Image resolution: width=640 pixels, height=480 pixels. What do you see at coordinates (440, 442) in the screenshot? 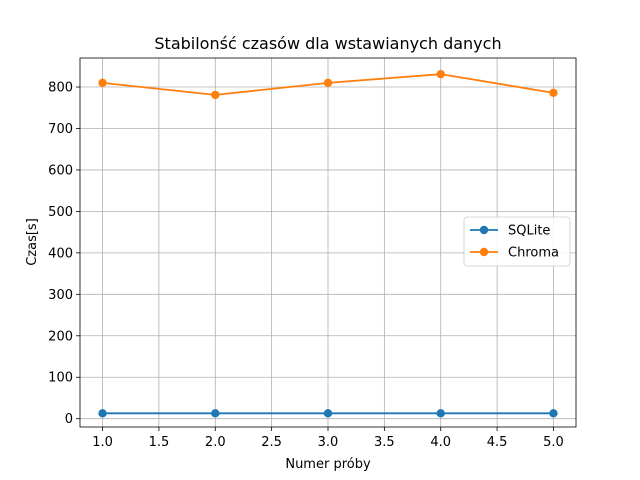
I see `x-tick-label: 4.0` at bounding box center [440, 442].